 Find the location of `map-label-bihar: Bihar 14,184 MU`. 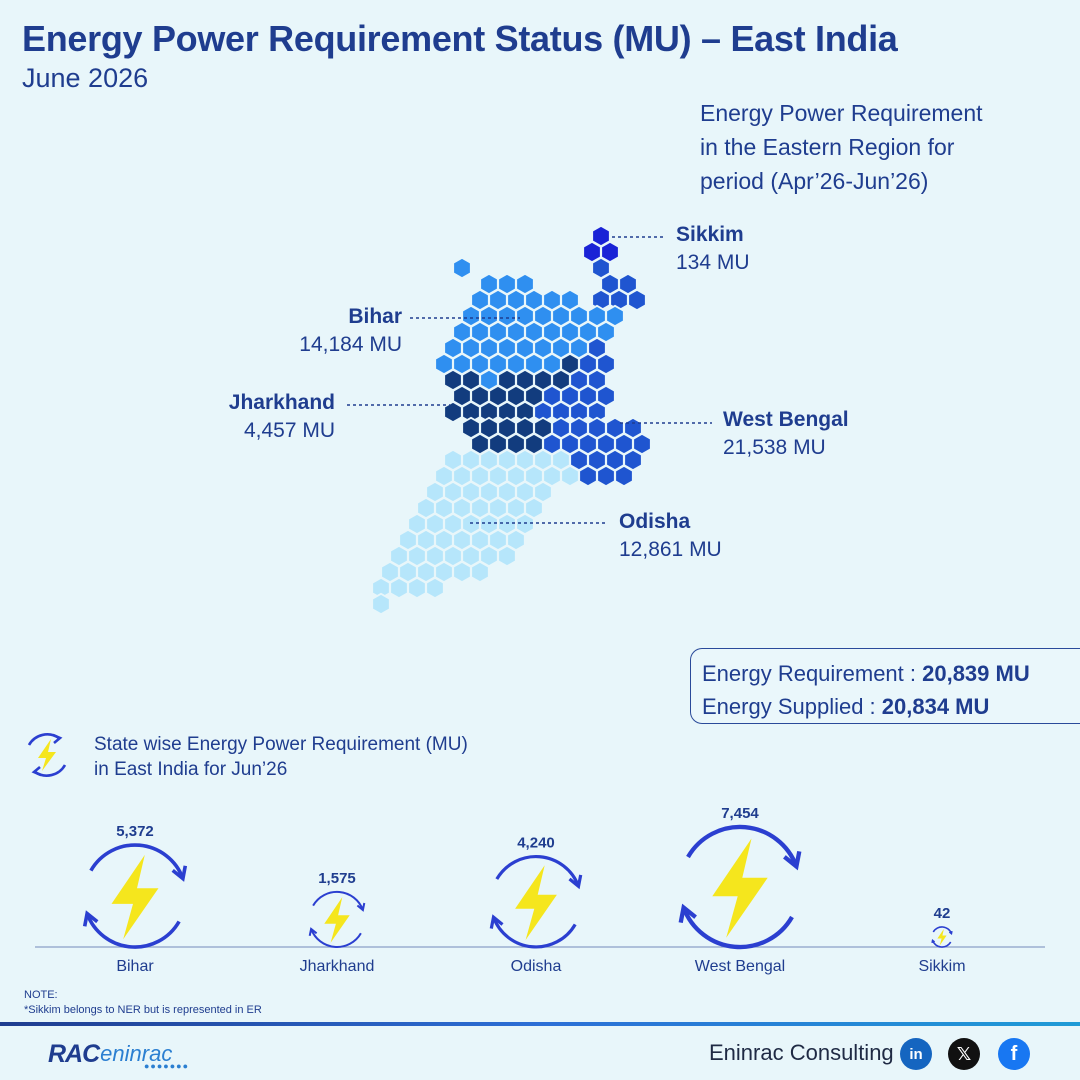

map-label-bihar: Bihar 14,184 MU is located at coordinates (350, 330).